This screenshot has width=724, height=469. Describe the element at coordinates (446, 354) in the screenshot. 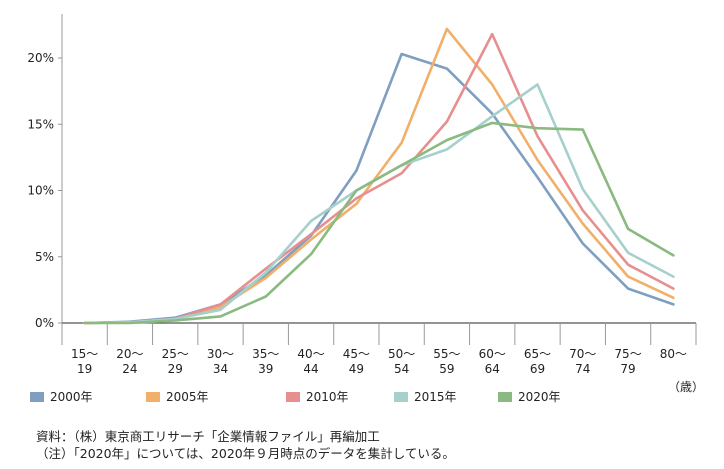

I see `x-tick-label: 55〜` at that location.